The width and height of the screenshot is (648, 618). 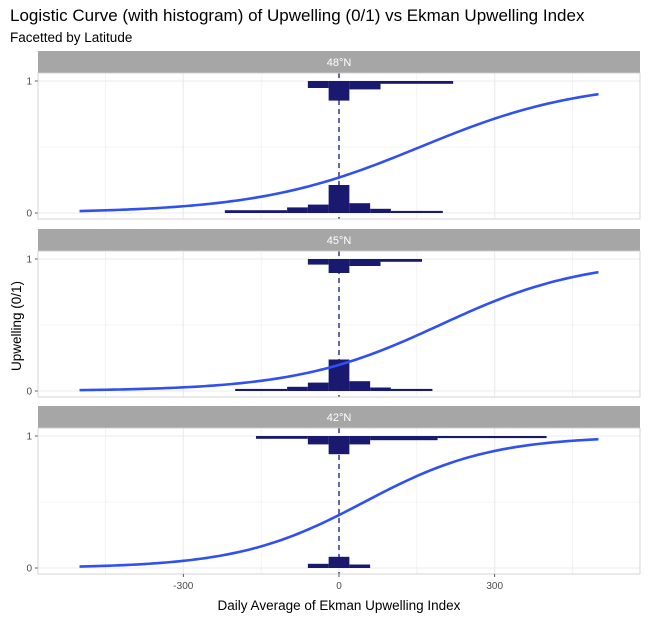 I want to click on chart-subtitle: Facetted by Latitude, so click(x=71, y=37).